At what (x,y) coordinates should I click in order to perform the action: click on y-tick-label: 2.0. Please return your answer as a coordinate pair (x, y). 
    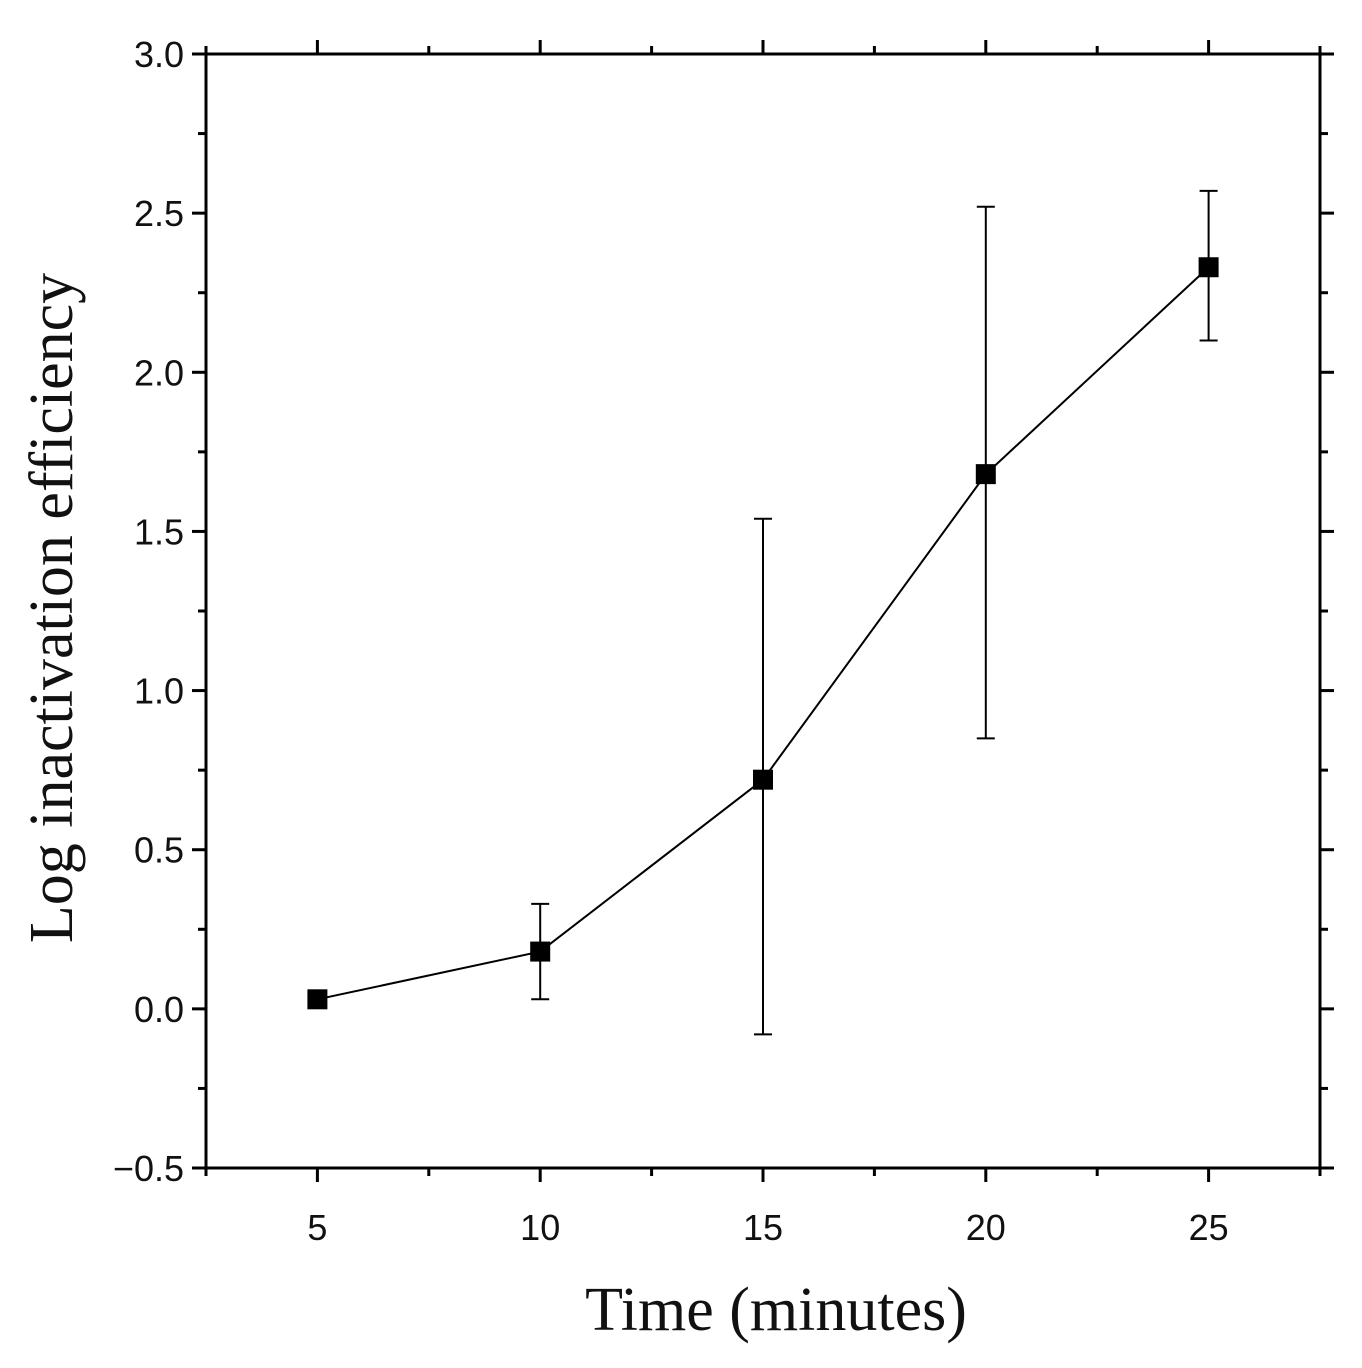
    Looking at the image, I should click on (159, 372).